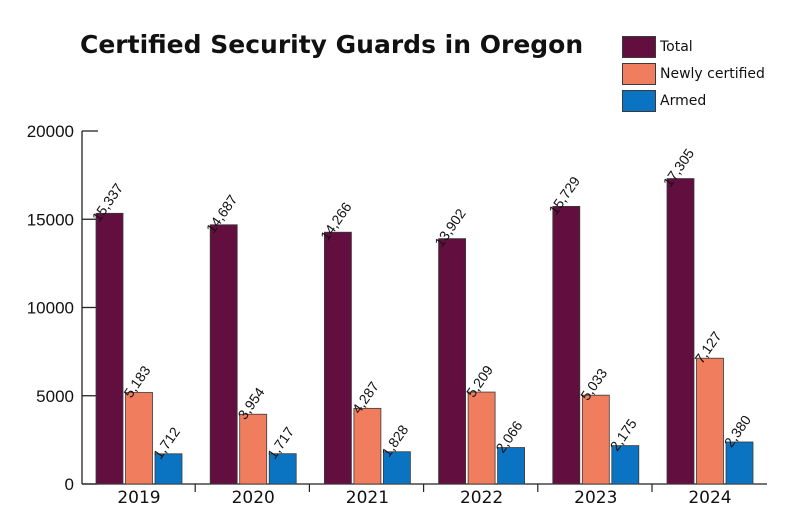 The height and width of the screenshot is (525, 800). Describe the element at coordinates (69, 484) in the screenshot. I see `y-tick-label: 0` at that location.